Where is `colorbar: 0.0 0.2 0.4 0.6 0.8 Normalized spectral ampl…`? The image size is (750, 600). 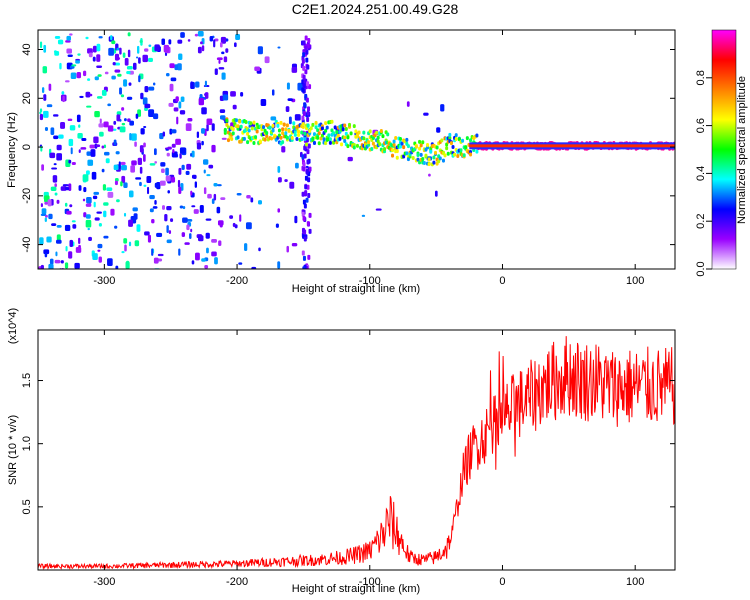
colorbar: 0.0 0.2 0.4 0.6 0.8 Normalized spectral ampl… is located at coordinates (721, 153).